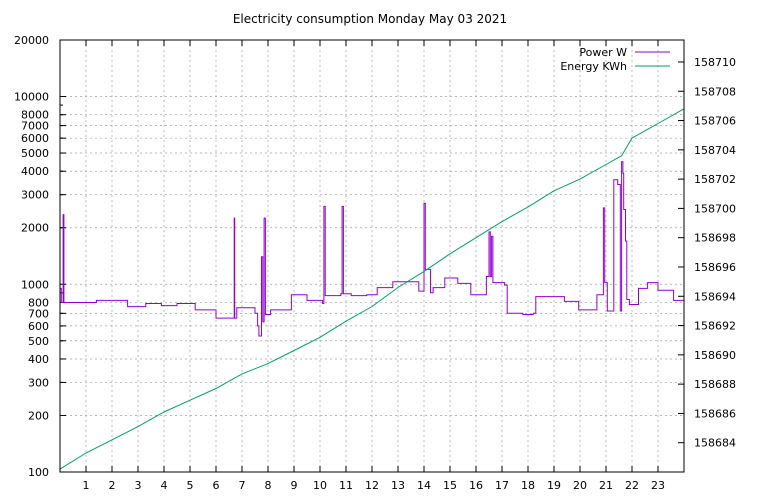 The image size is (768, 500). I want to click on y-right-tick-label: 158708, so click(715, 91).